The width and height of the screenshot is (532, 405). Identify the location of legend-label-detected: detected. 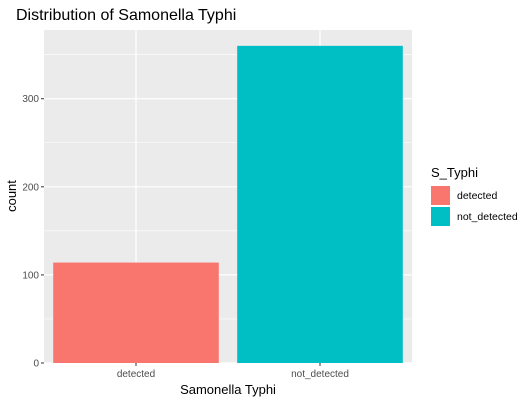
(477, 196).